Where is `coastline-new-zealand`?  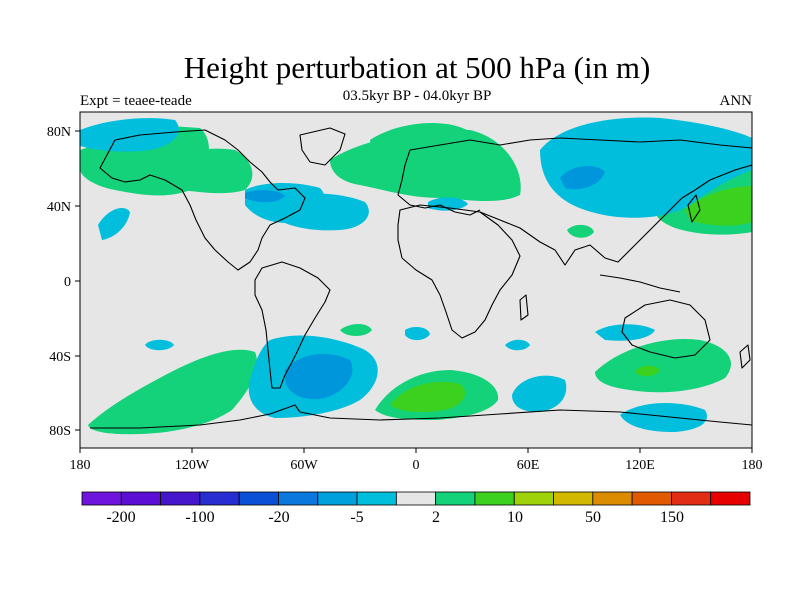
coastline-new-zealand is located at coordinates (745, 356).